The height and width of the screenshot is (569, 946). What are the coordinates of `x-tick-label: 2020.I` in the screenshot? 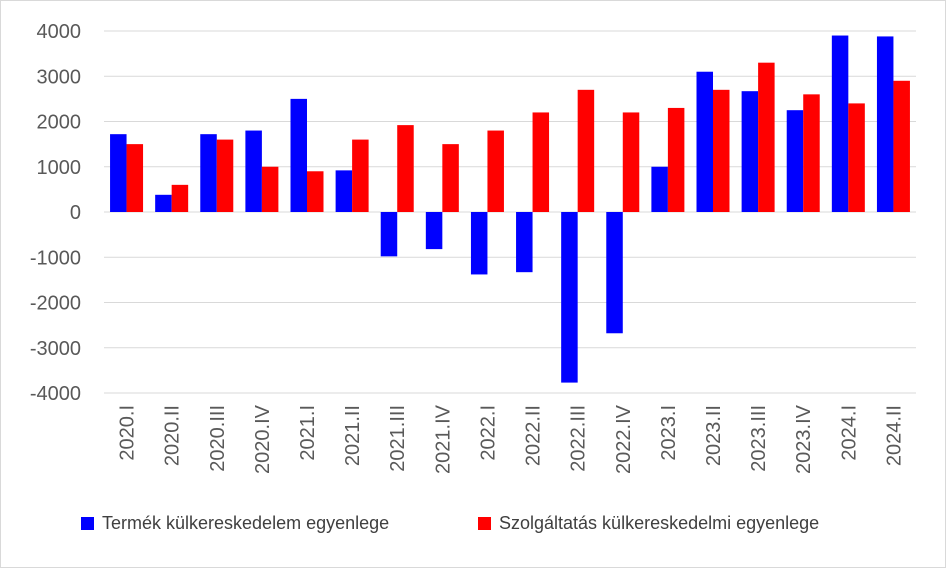 It's located at (128, 433).